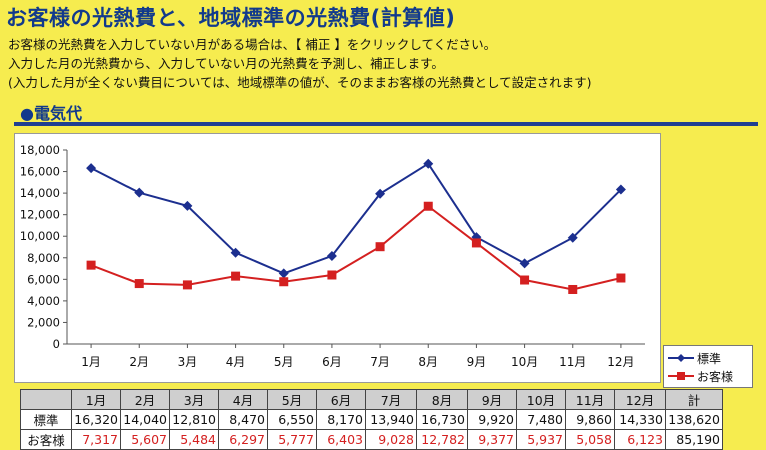 The height and width of the screenshot is (450, 766). I want to click on table-header-cell: 7月, so click(391, 399).